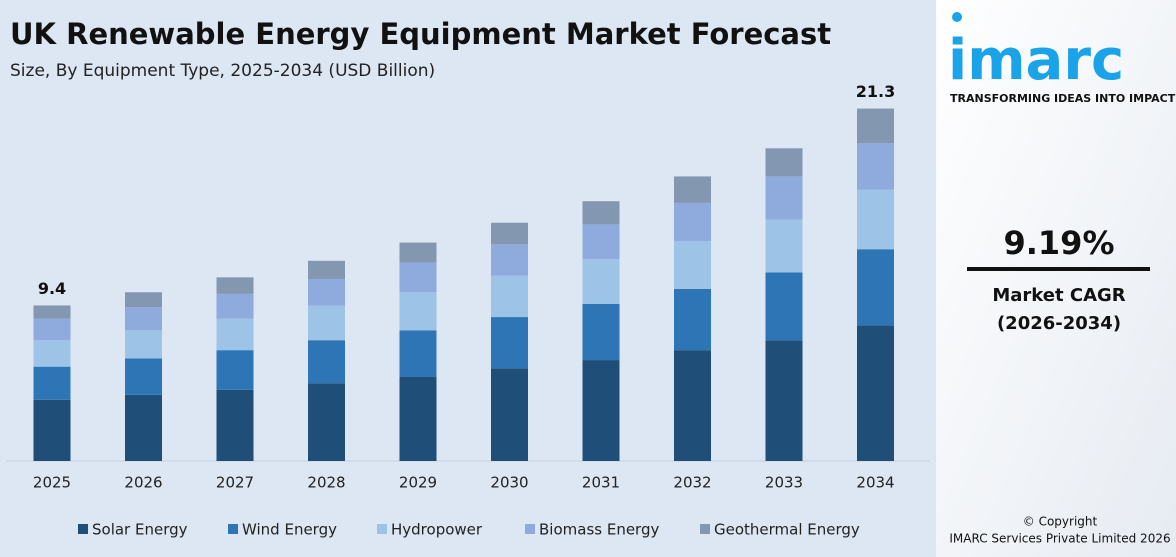 Image resolution: width=1176 pixels, height=557 pixels. What do you see at coordinates (143, 483) in the screenshot?
I see `x-tick-label: 2026` at bounding box center [143, 483].